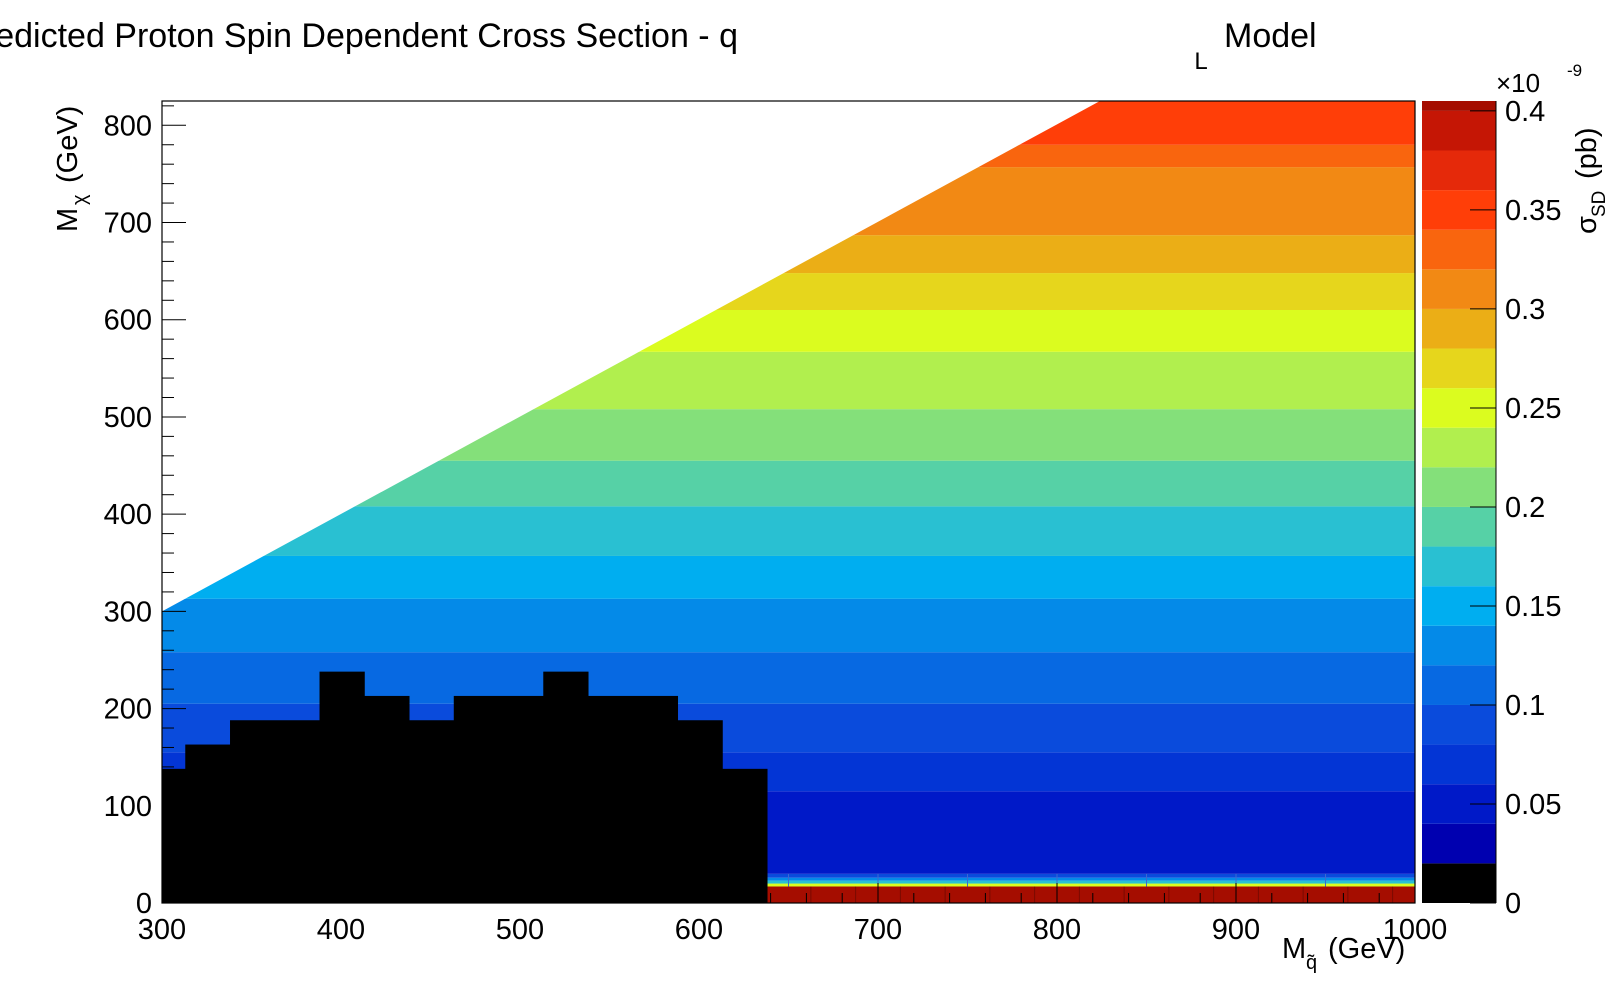  I want to click on z-axis-label-sub: SD, so click(1599, 204).